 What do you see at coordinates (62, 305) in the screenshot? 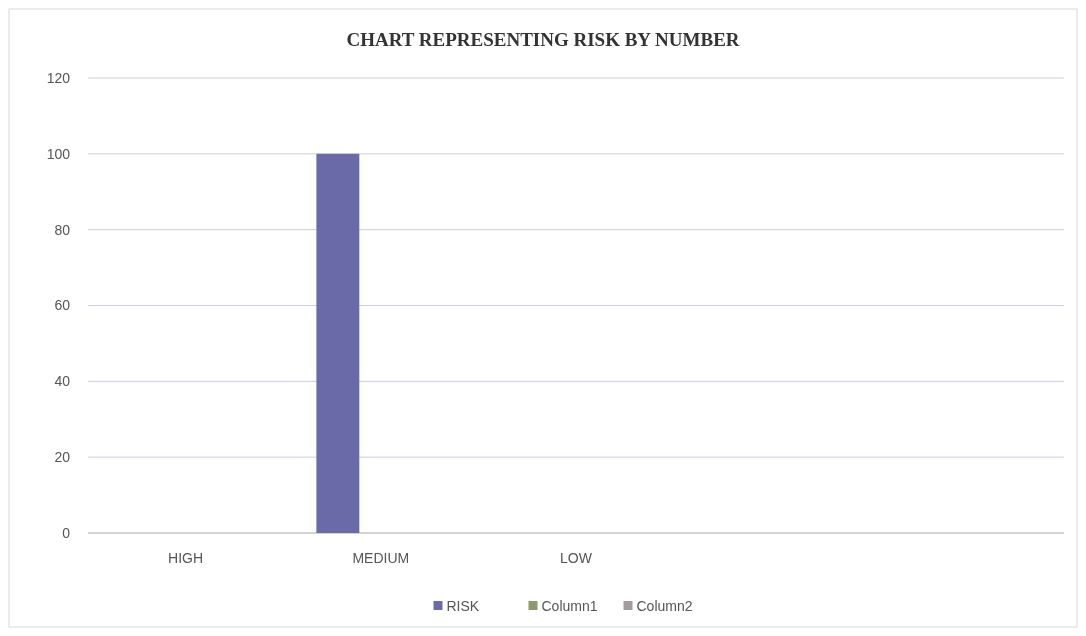
I see `y-tick-label: 60` at bounding box center [62, 305].